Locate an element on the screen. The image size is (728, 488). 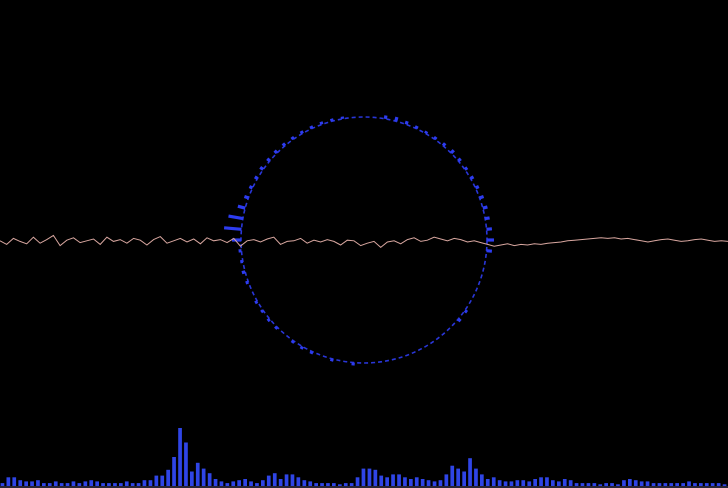
spectrum-bars is located at coordinates (363, 457).